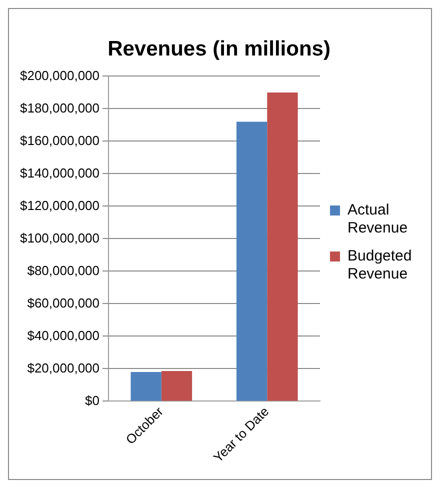 The height and width of the screenshot is (488, 440). I want to click on legend-label: Actual Revenue, so click(378, 219).